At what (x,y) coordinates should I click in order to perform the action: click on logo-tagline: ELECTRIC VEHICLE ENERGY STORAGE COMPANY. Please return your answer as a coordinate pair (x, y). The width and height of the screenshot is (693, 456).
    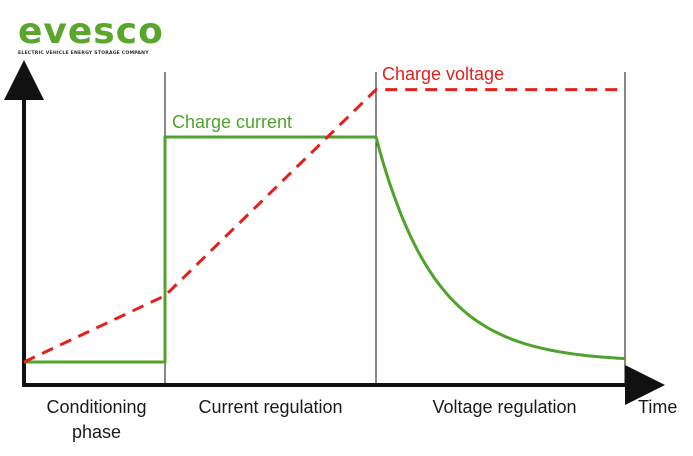
    Looking at the image, I should click on (83, 53).